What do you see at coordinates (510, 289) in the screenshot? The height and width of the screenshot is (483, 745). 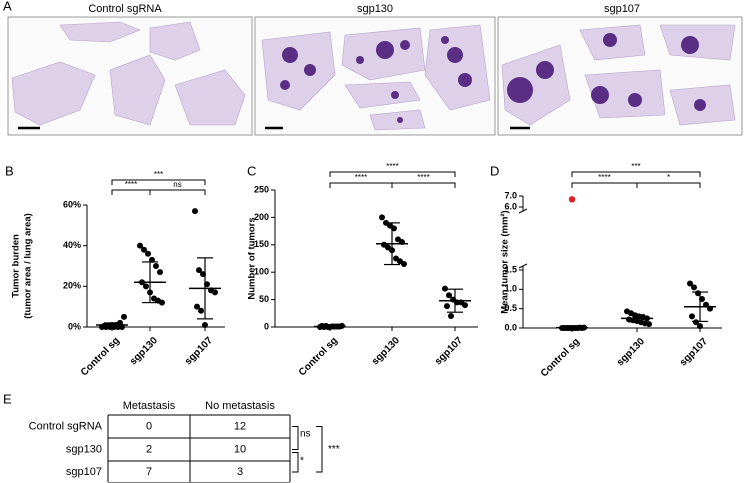 I see `y-tick-label: 1.0` at bounding box center [510, 289].